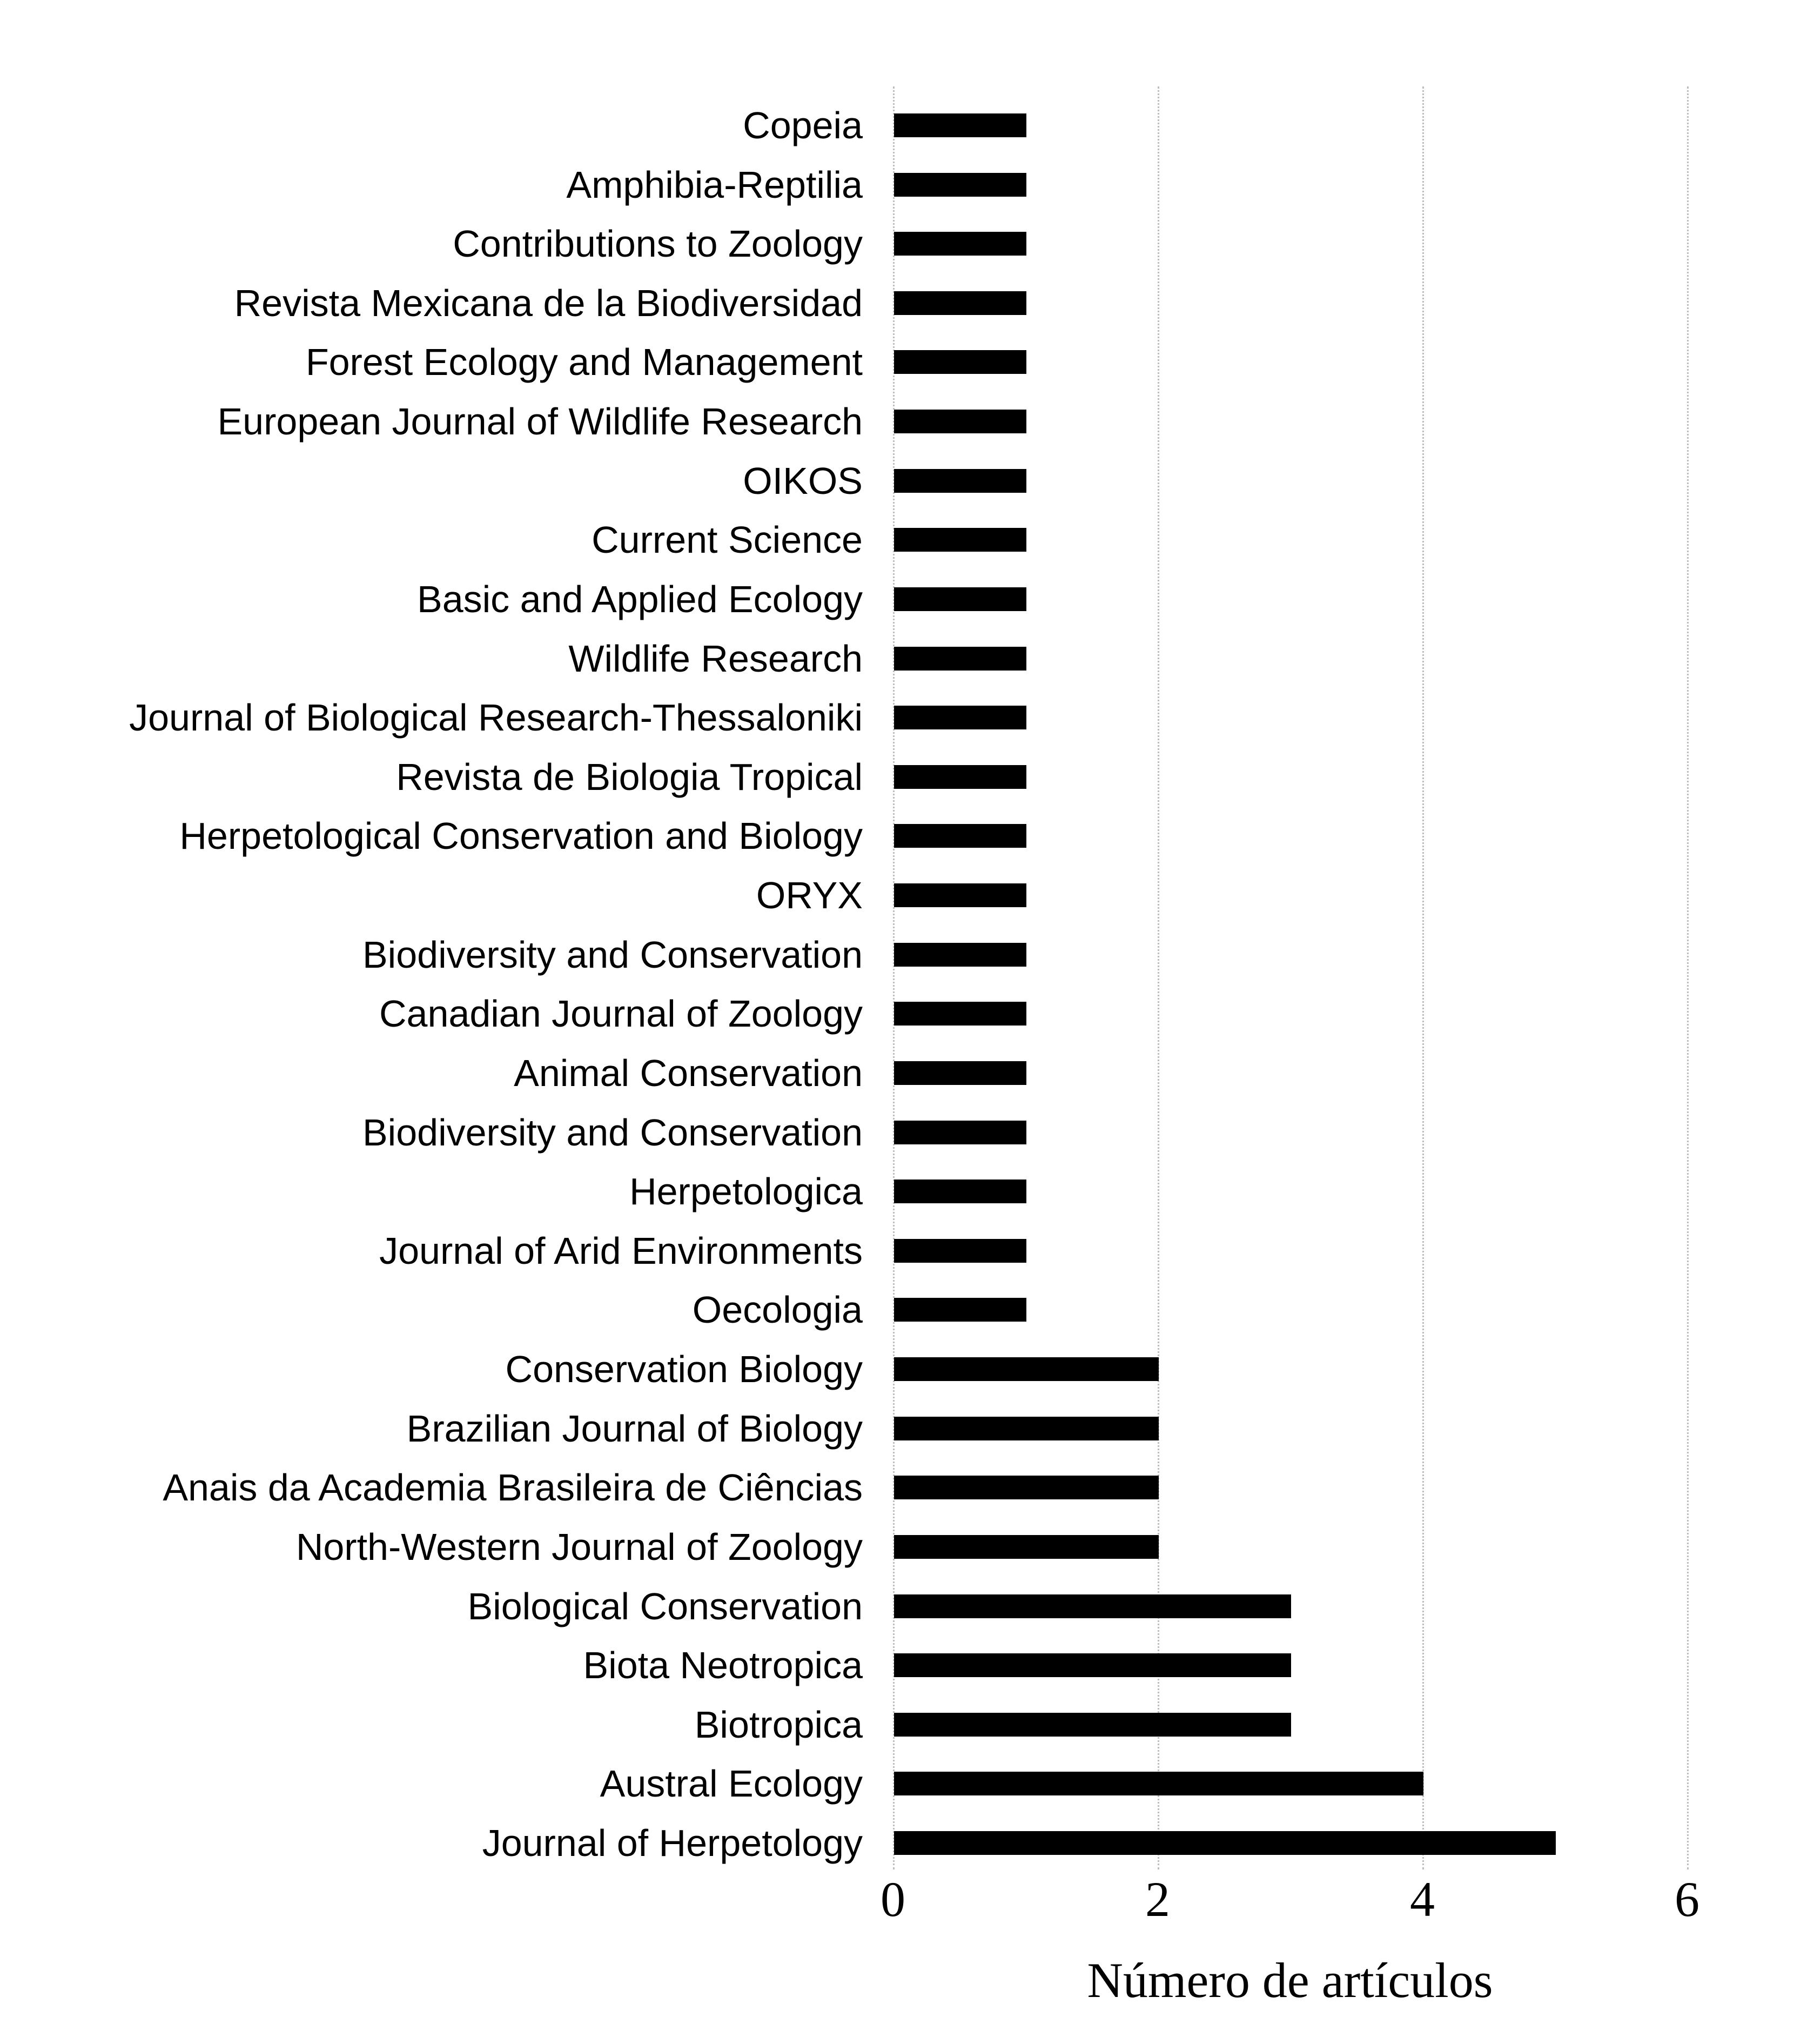  I want to click on x-tick-label-0: 0, so click(893, 1899).